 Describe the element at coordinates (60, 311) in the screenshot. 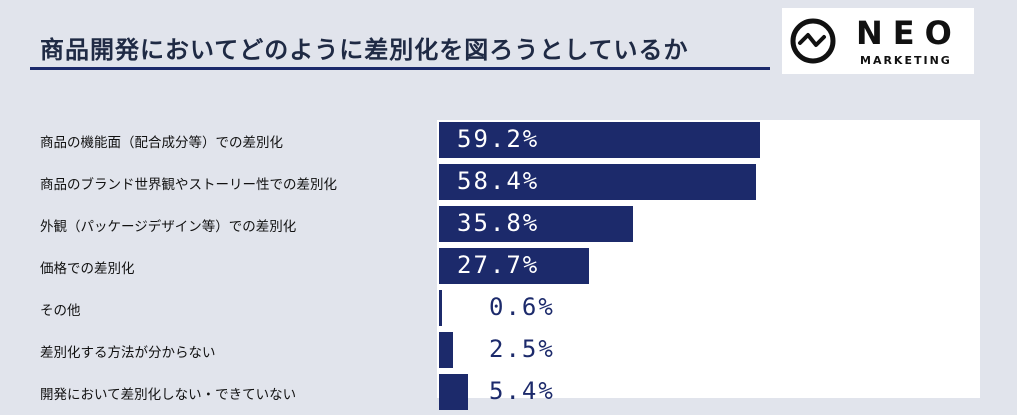

I see `category-label: その他` at that location.